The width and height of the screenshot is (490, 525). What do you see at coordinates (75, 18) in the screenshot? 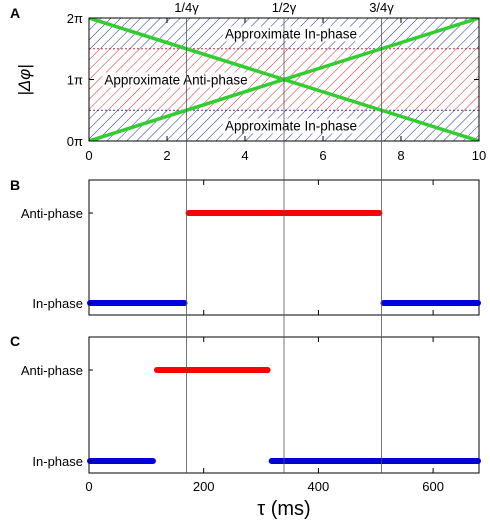
I see `y-tick-label: 2π` at bounding box center [75, 18].